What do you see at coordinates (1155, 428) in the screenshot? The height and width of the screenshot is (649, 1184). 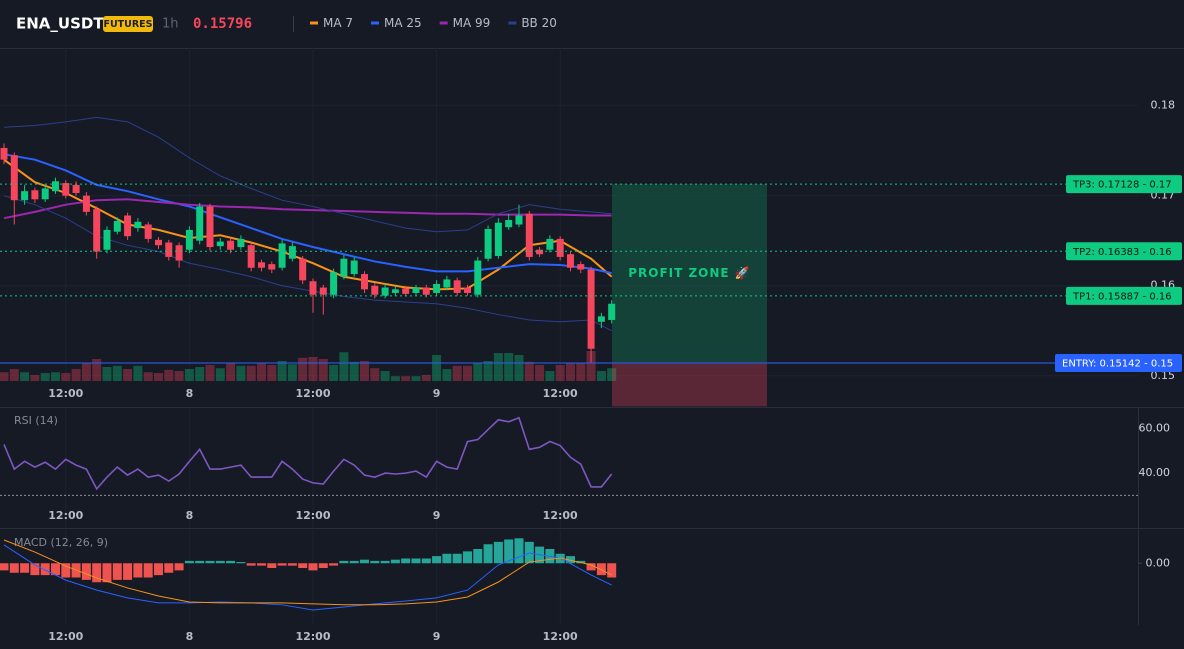 I see `y-tick-label: 60.00` at bounding box center [1155, 428].